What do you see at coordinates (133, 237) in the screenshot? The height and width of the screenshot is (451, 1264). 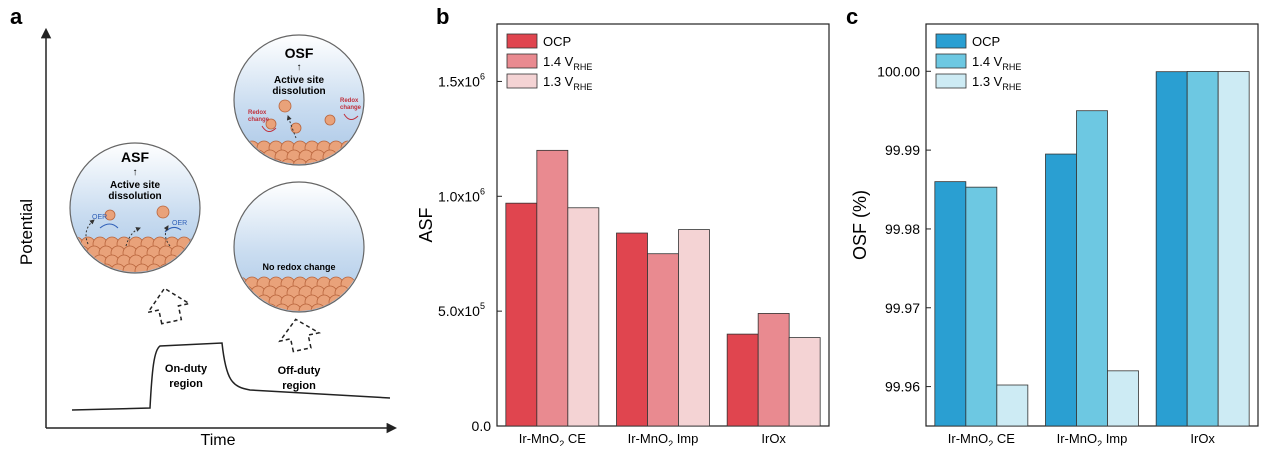 I see `asf-dissolution-arrow-mid` at bounding box center [133, 237].